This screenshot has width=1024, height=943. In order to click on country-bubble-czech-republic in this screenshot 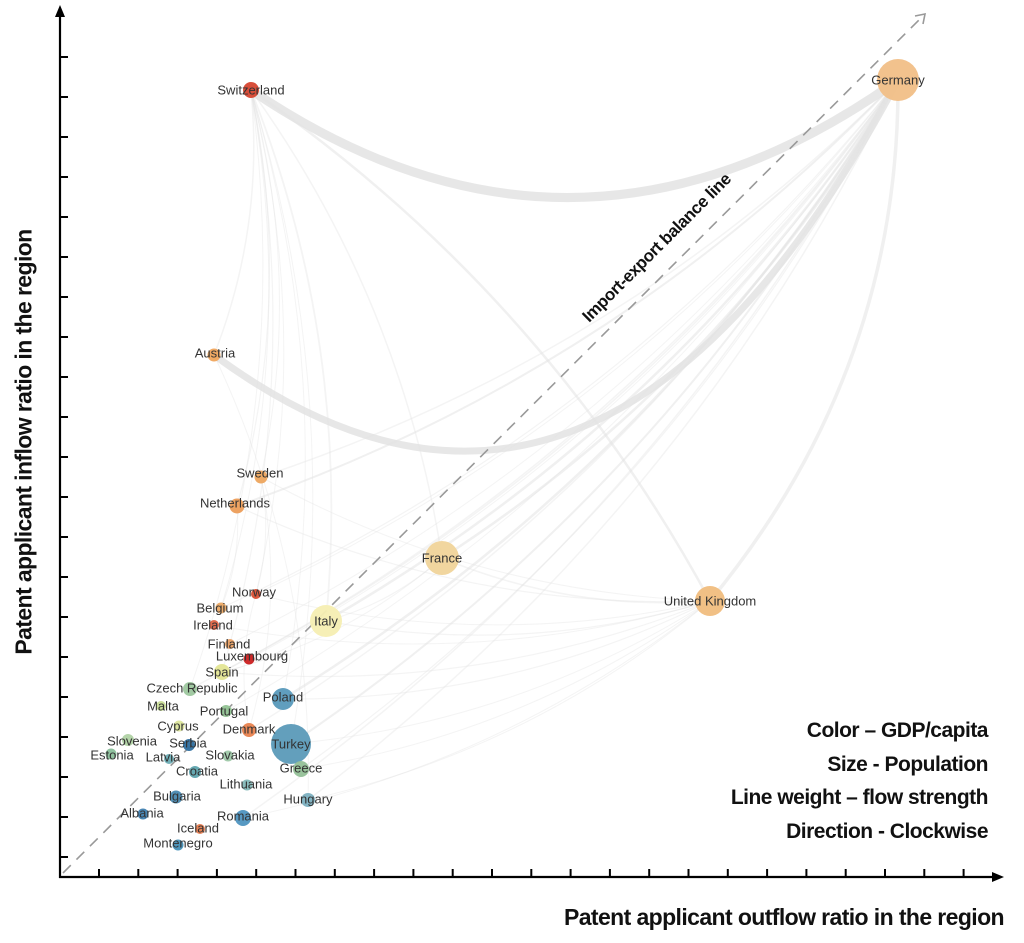, I will do `click(190, 689)`.